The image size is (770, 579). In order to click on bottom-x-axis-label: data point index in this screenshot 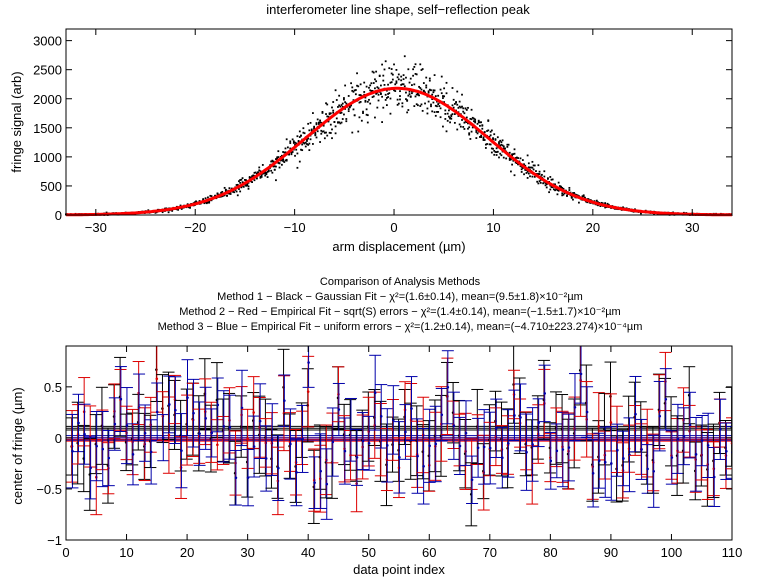, I will do `click(399, 569)`.